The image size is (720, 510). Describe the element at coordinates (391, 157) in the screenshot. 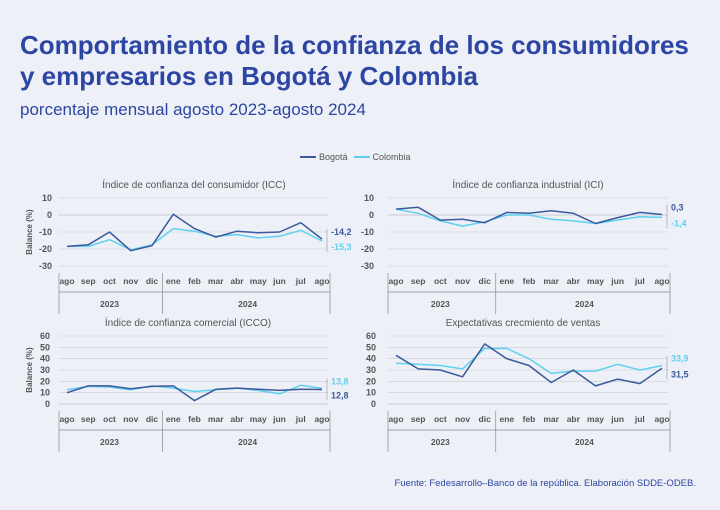

I see `legend-label-colombia: Colombia` at that location.